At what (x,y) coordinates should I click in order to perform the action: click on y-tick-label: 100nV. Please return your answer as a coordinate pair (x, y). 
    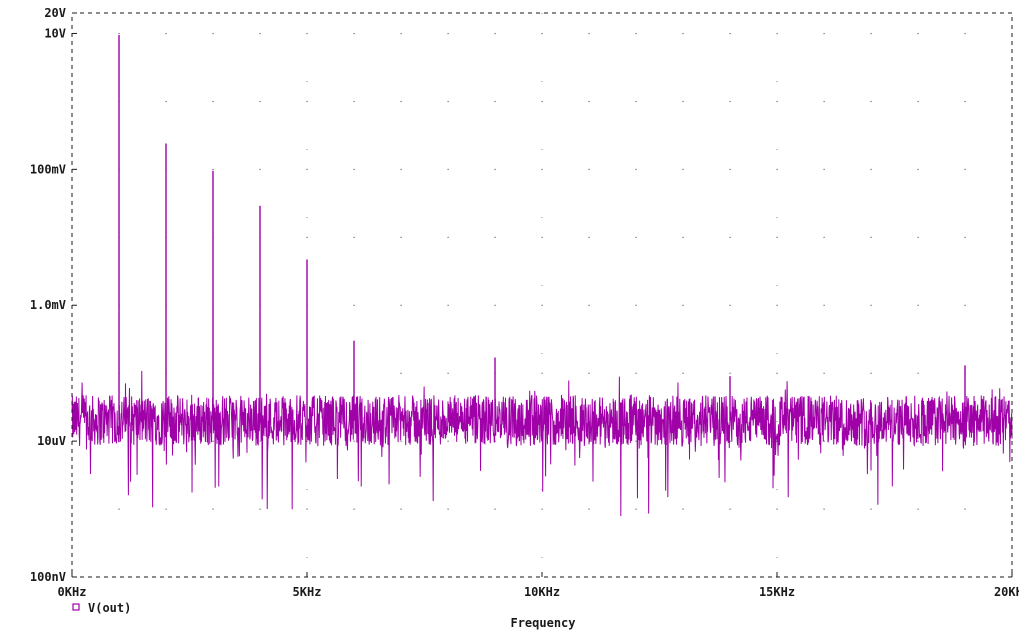
    Looking at the image, I should click on (48, 577).